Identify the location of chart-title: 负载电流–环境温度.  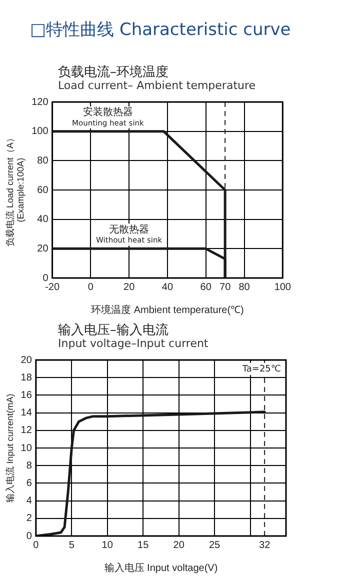
(113, 72).